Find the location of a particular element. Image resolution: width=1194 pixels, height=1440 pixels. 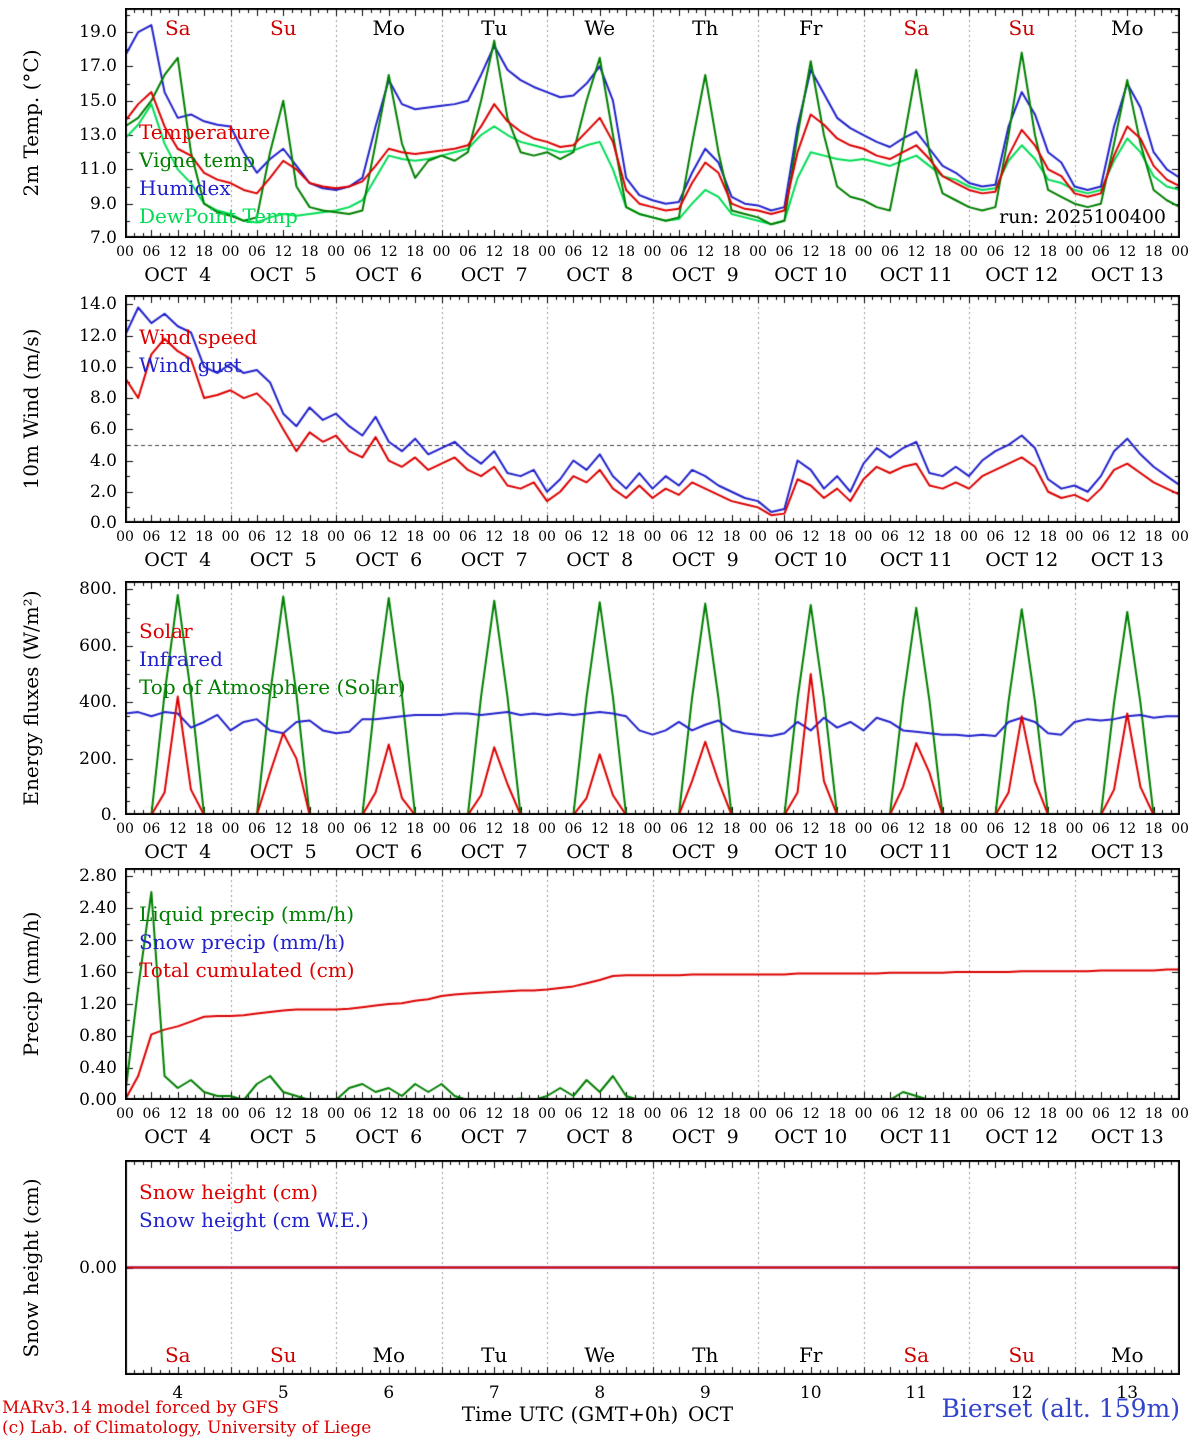

x-day-label: OCT 12 is located at coordinates (1022, 275).